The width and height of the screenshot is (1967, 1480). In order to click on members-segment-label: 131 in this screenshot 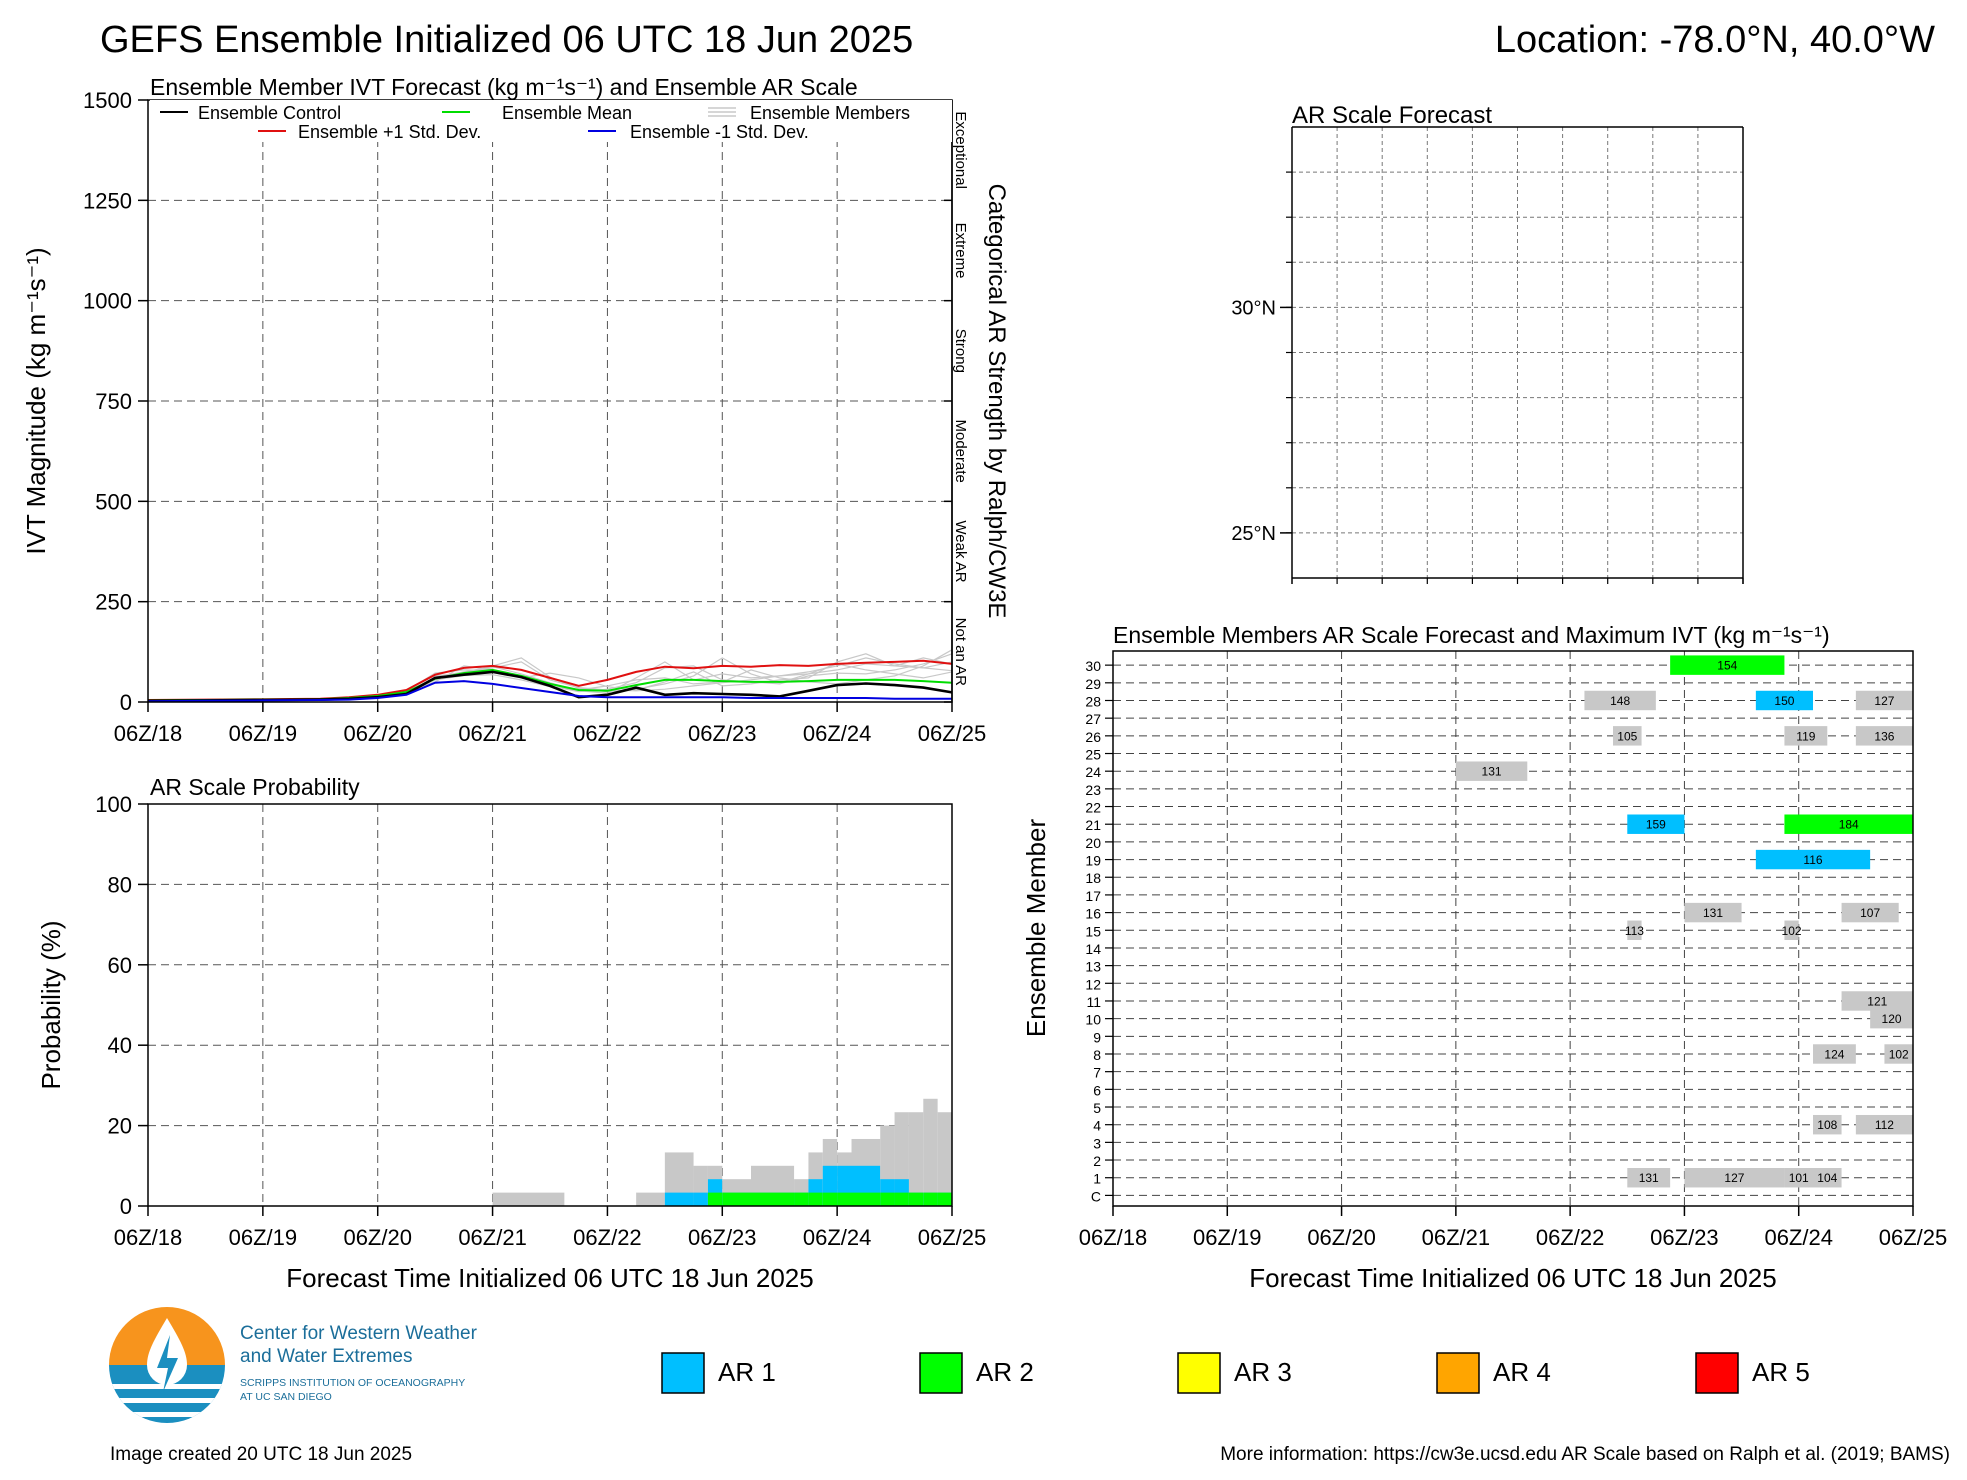, I will do `click(1649, 1178)`.